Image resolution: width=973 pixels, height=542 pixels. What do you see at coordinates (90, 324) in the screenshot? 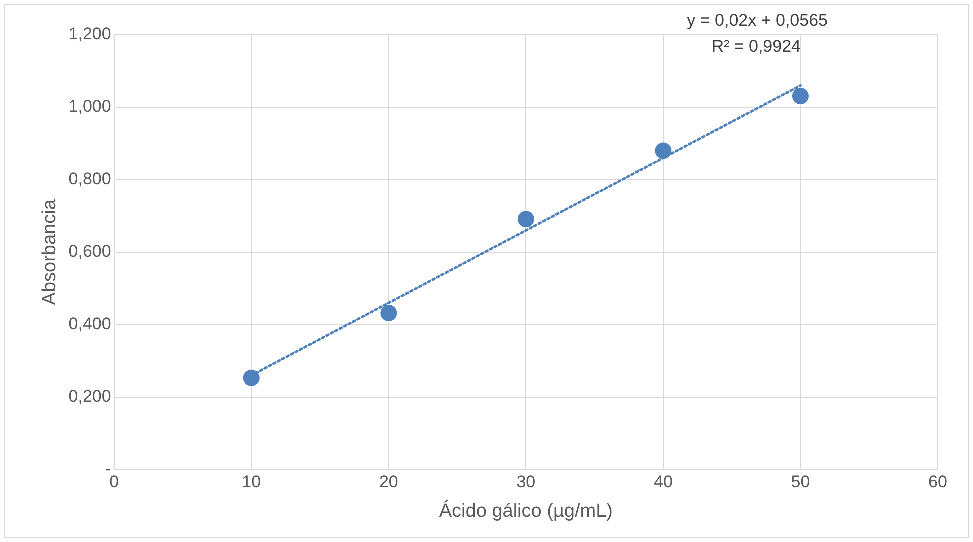
I see `y-tick-label: 0,400` at bounding box center [90, 324].